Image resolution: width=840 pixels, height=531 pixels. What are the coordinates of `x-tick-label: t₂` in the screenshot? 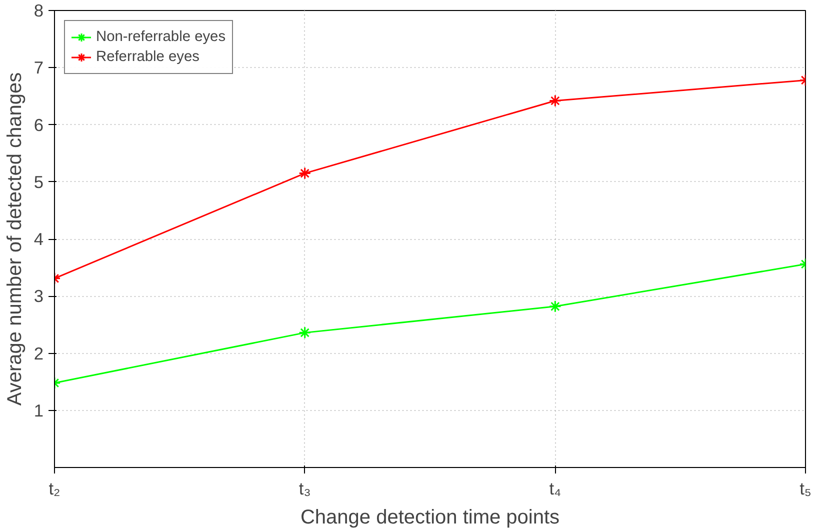 It's located at (54, 488).